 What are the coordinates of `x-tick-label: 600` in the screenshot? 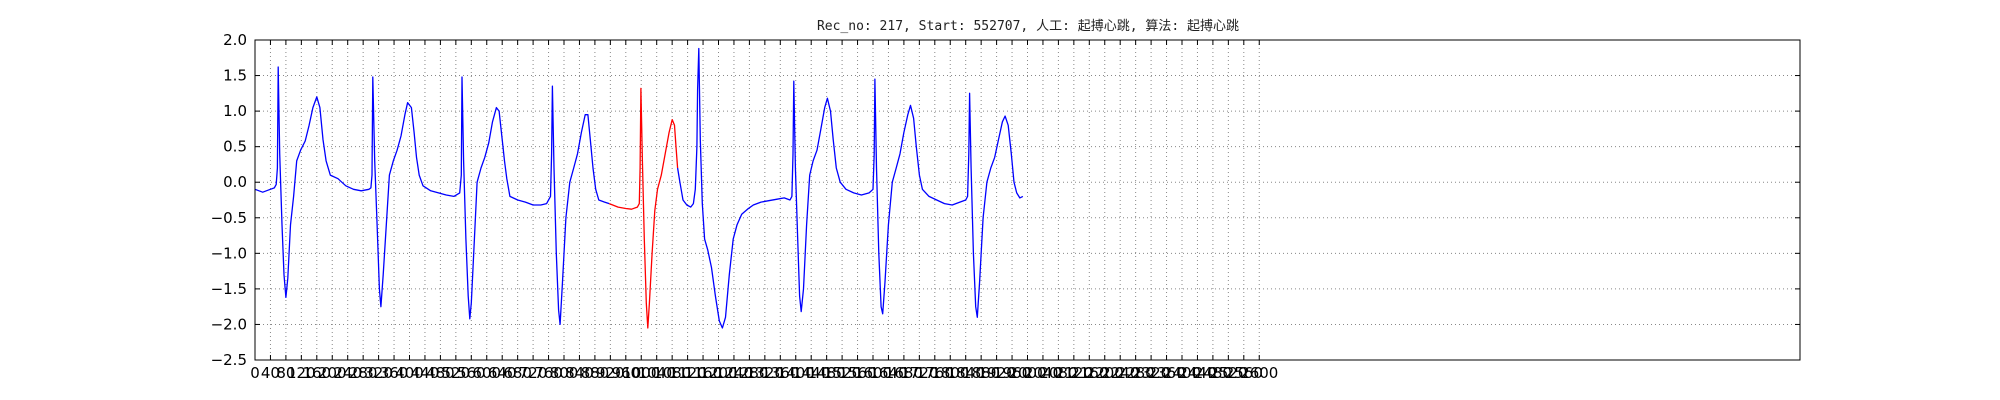 It's located at (486, 373).